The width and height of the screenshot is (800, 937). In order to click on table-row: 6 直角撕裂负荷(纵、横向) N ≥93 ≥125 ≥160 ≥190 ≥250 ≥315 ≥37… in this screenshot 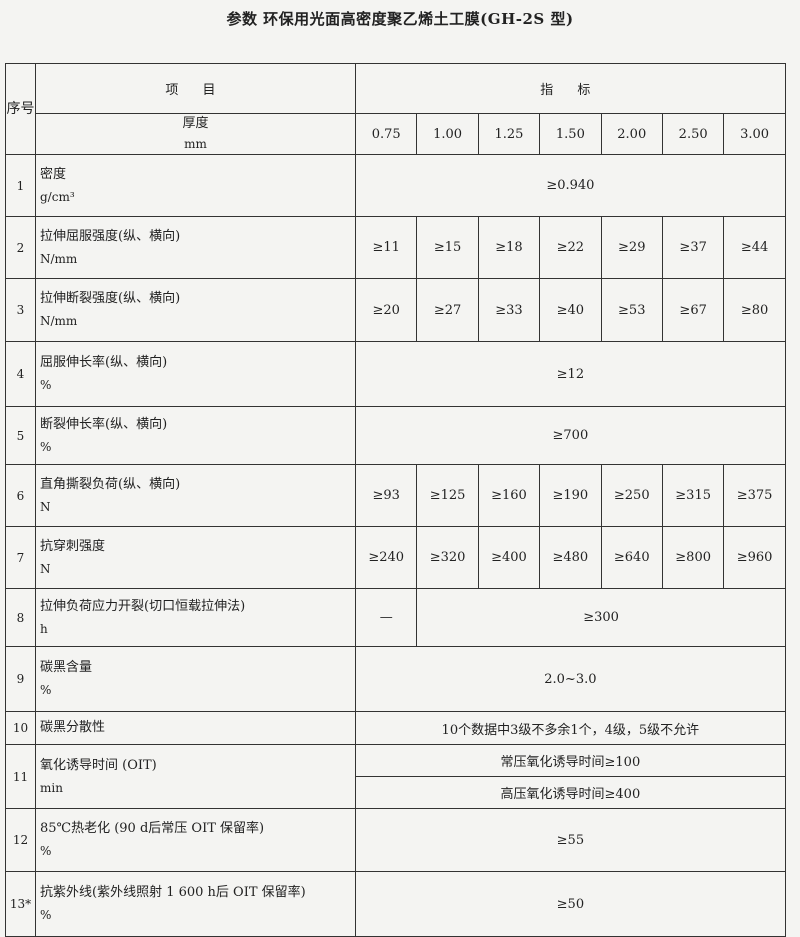, I will do `click(395, 495)`.